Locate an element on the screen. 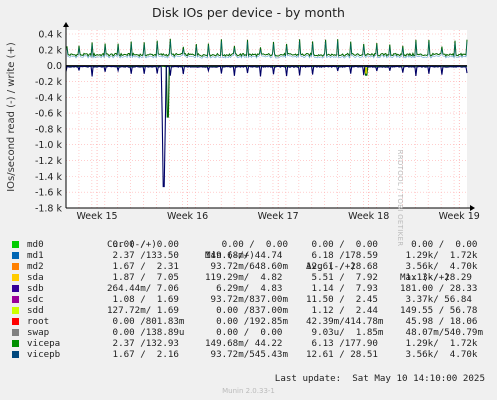 The image size is (497, 400). series-vicepa-write is located at coordinates (266, 48).